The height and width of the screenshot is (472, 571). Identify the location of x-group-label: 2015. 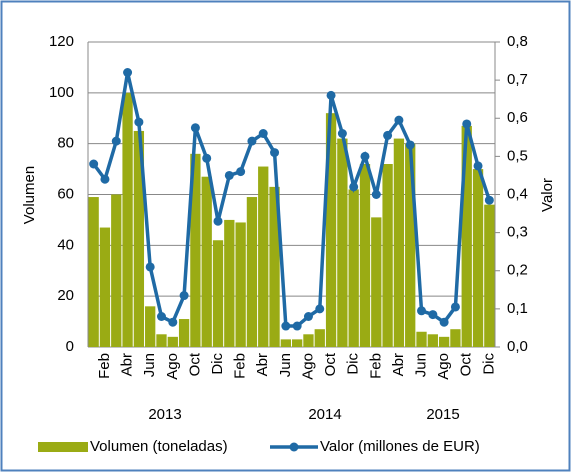
(442, 414).